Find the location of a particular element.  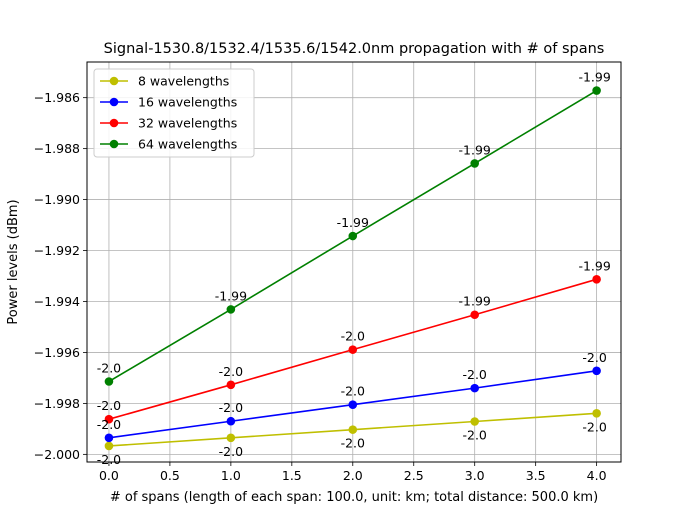

x-tick-label: 0.5 is located at coordinates (170, 475).